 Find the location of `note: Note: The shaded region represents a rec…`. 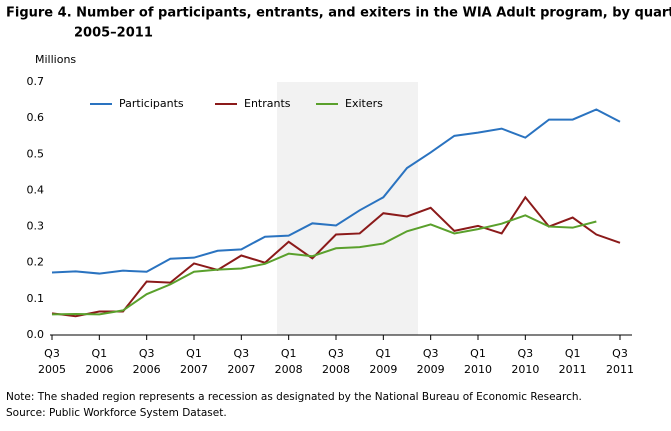

note: Note: The shaded region represents a rec… is located at coordinates (294, 397).